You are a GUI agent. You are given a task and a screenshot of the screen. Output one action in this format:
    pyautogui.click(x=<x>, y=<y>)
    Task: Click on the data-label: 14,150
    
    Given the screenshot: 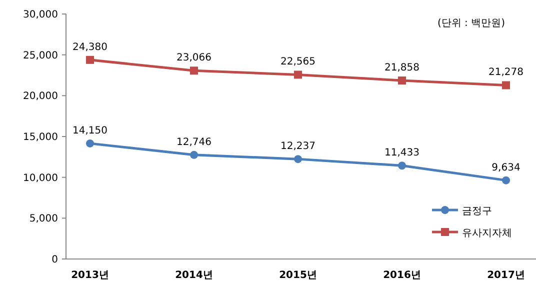 What is the action you would take?
    pyautogui.click(x=90, y=130)
    